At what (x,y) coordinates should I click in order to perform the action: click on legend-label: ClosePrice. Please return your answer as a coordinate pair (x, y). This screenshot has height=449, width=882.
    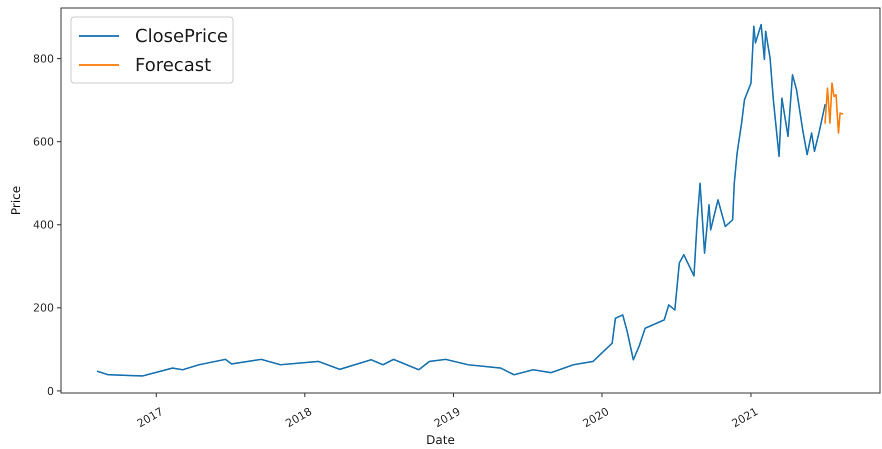
    Looking at the image, I should click on (181, 36).